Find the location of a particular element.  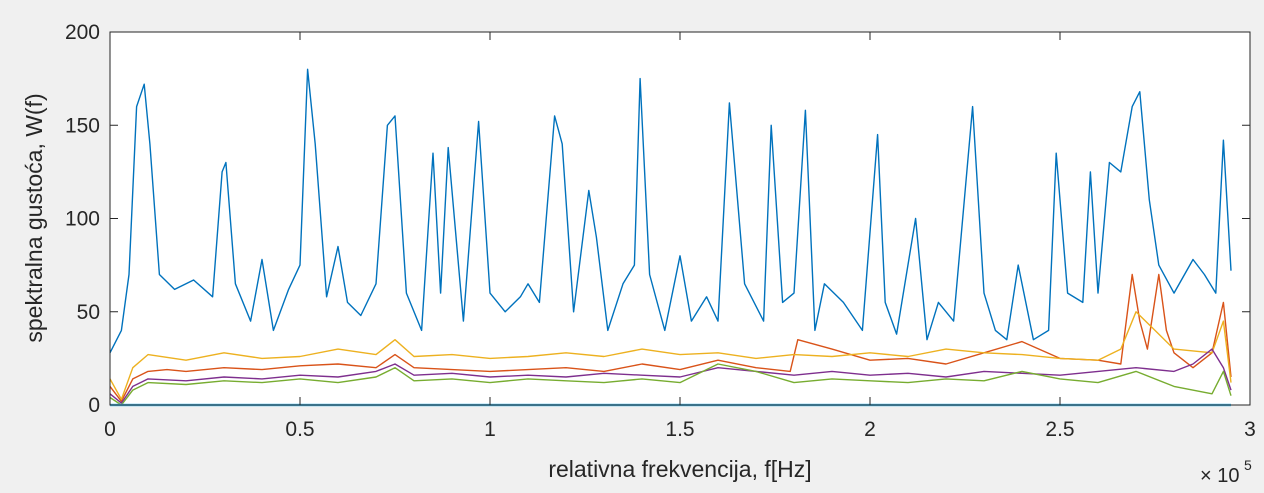

x-exponent-power: 5 is located at coordinates (1248, 465).